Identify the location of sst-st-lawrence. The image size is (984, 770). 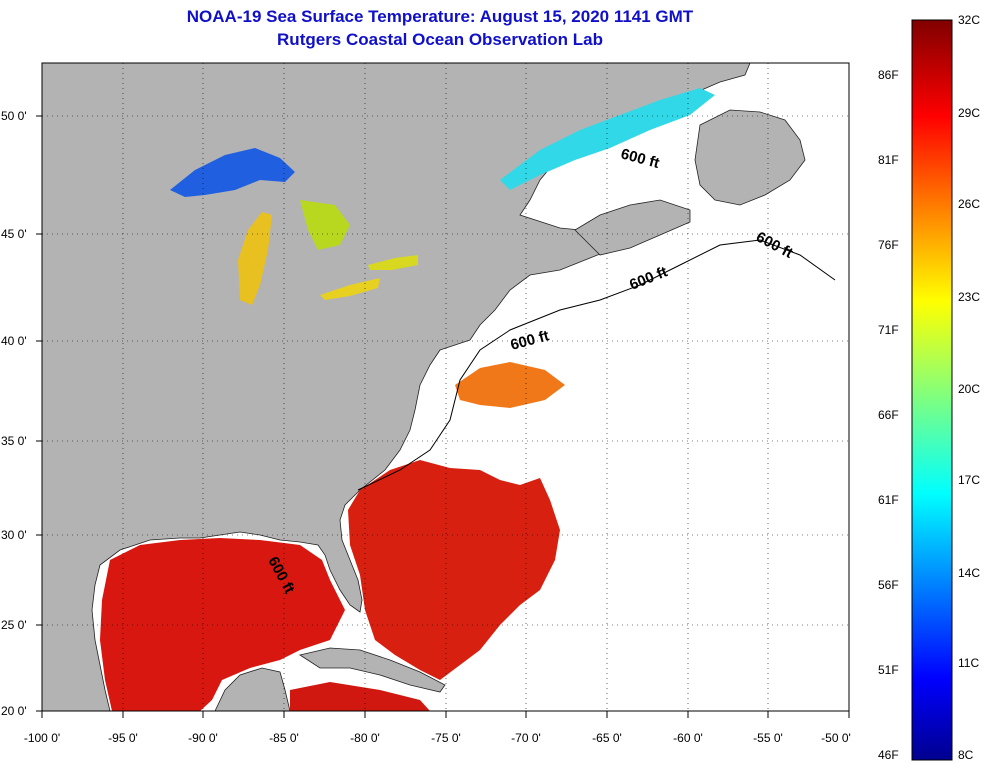
(607, 139).